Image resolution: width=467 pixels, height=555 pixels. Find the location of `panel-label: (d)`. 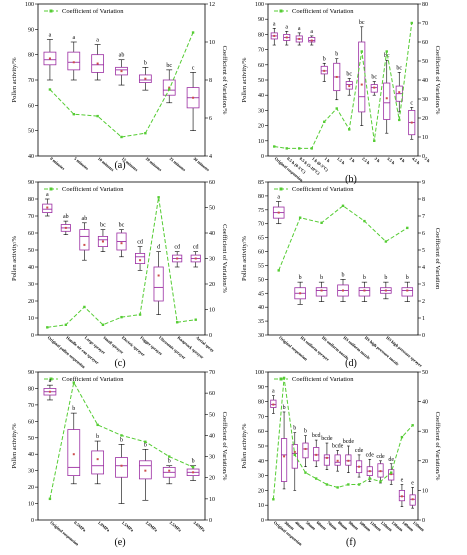

panel-label: (d) is located at coordinates (351, 363).